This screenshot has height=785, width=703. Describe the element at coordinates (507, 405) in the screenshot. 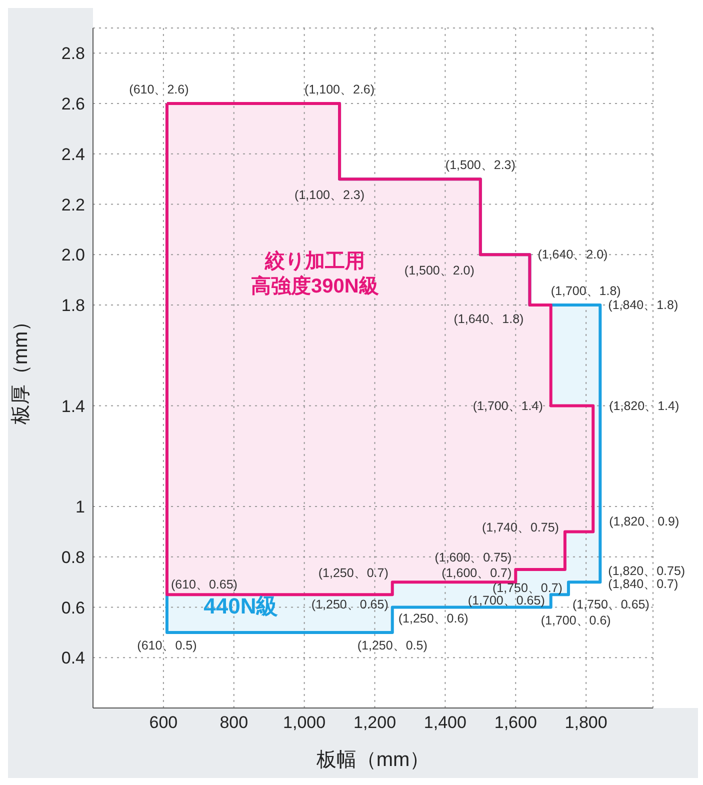

I see `annotation: (1,700、1.4)` at that location.